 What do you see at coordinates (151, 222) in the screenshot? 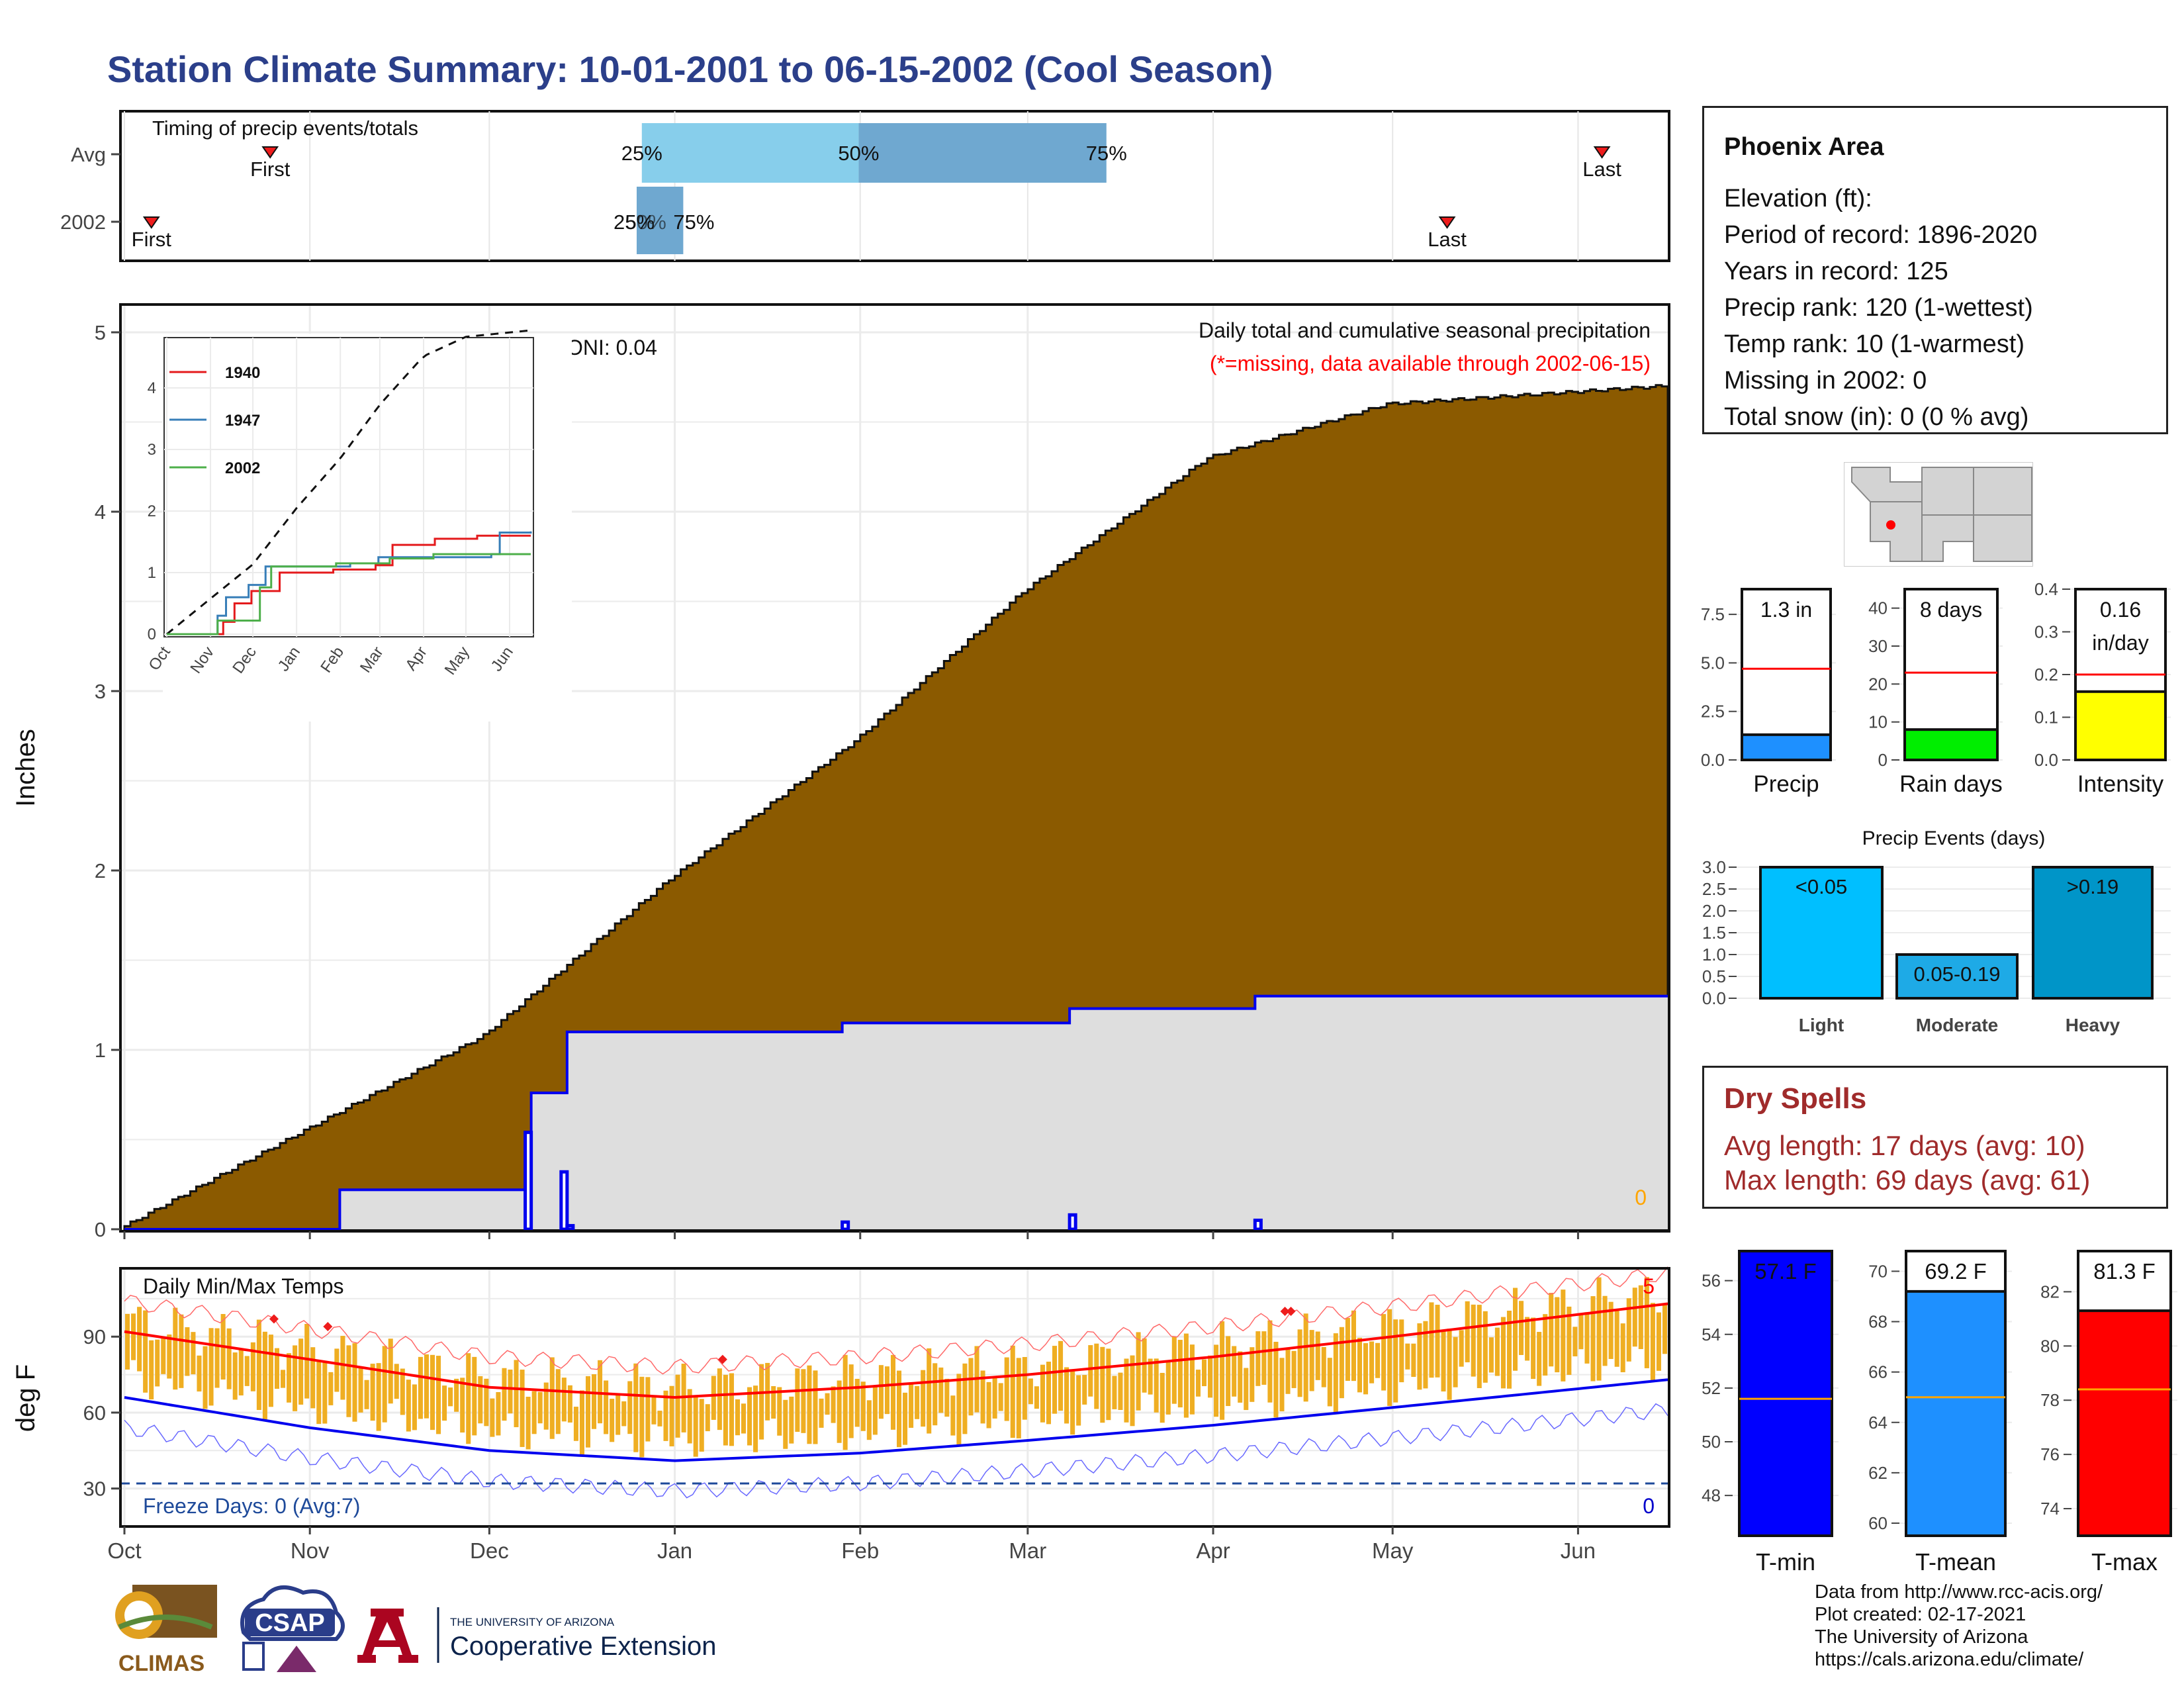
I see `y2002-first-marker` at bounding box center [151, 222].